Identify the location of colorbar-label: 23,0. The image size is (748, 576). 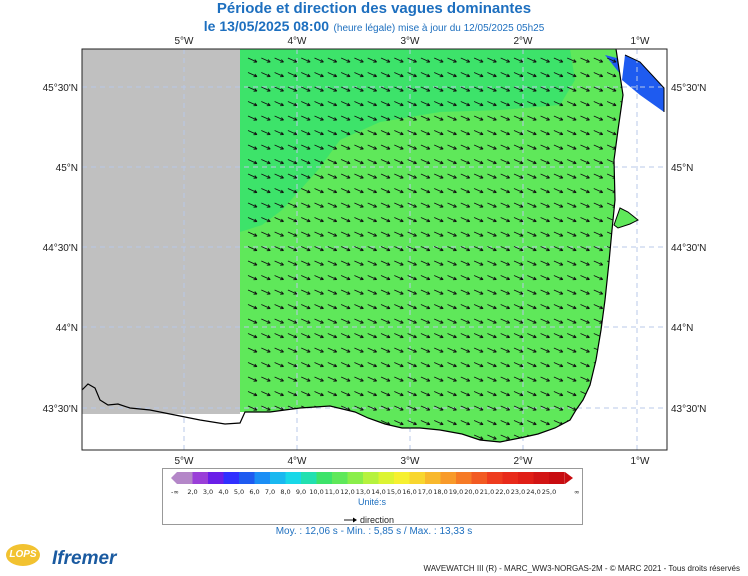
(518, 492).